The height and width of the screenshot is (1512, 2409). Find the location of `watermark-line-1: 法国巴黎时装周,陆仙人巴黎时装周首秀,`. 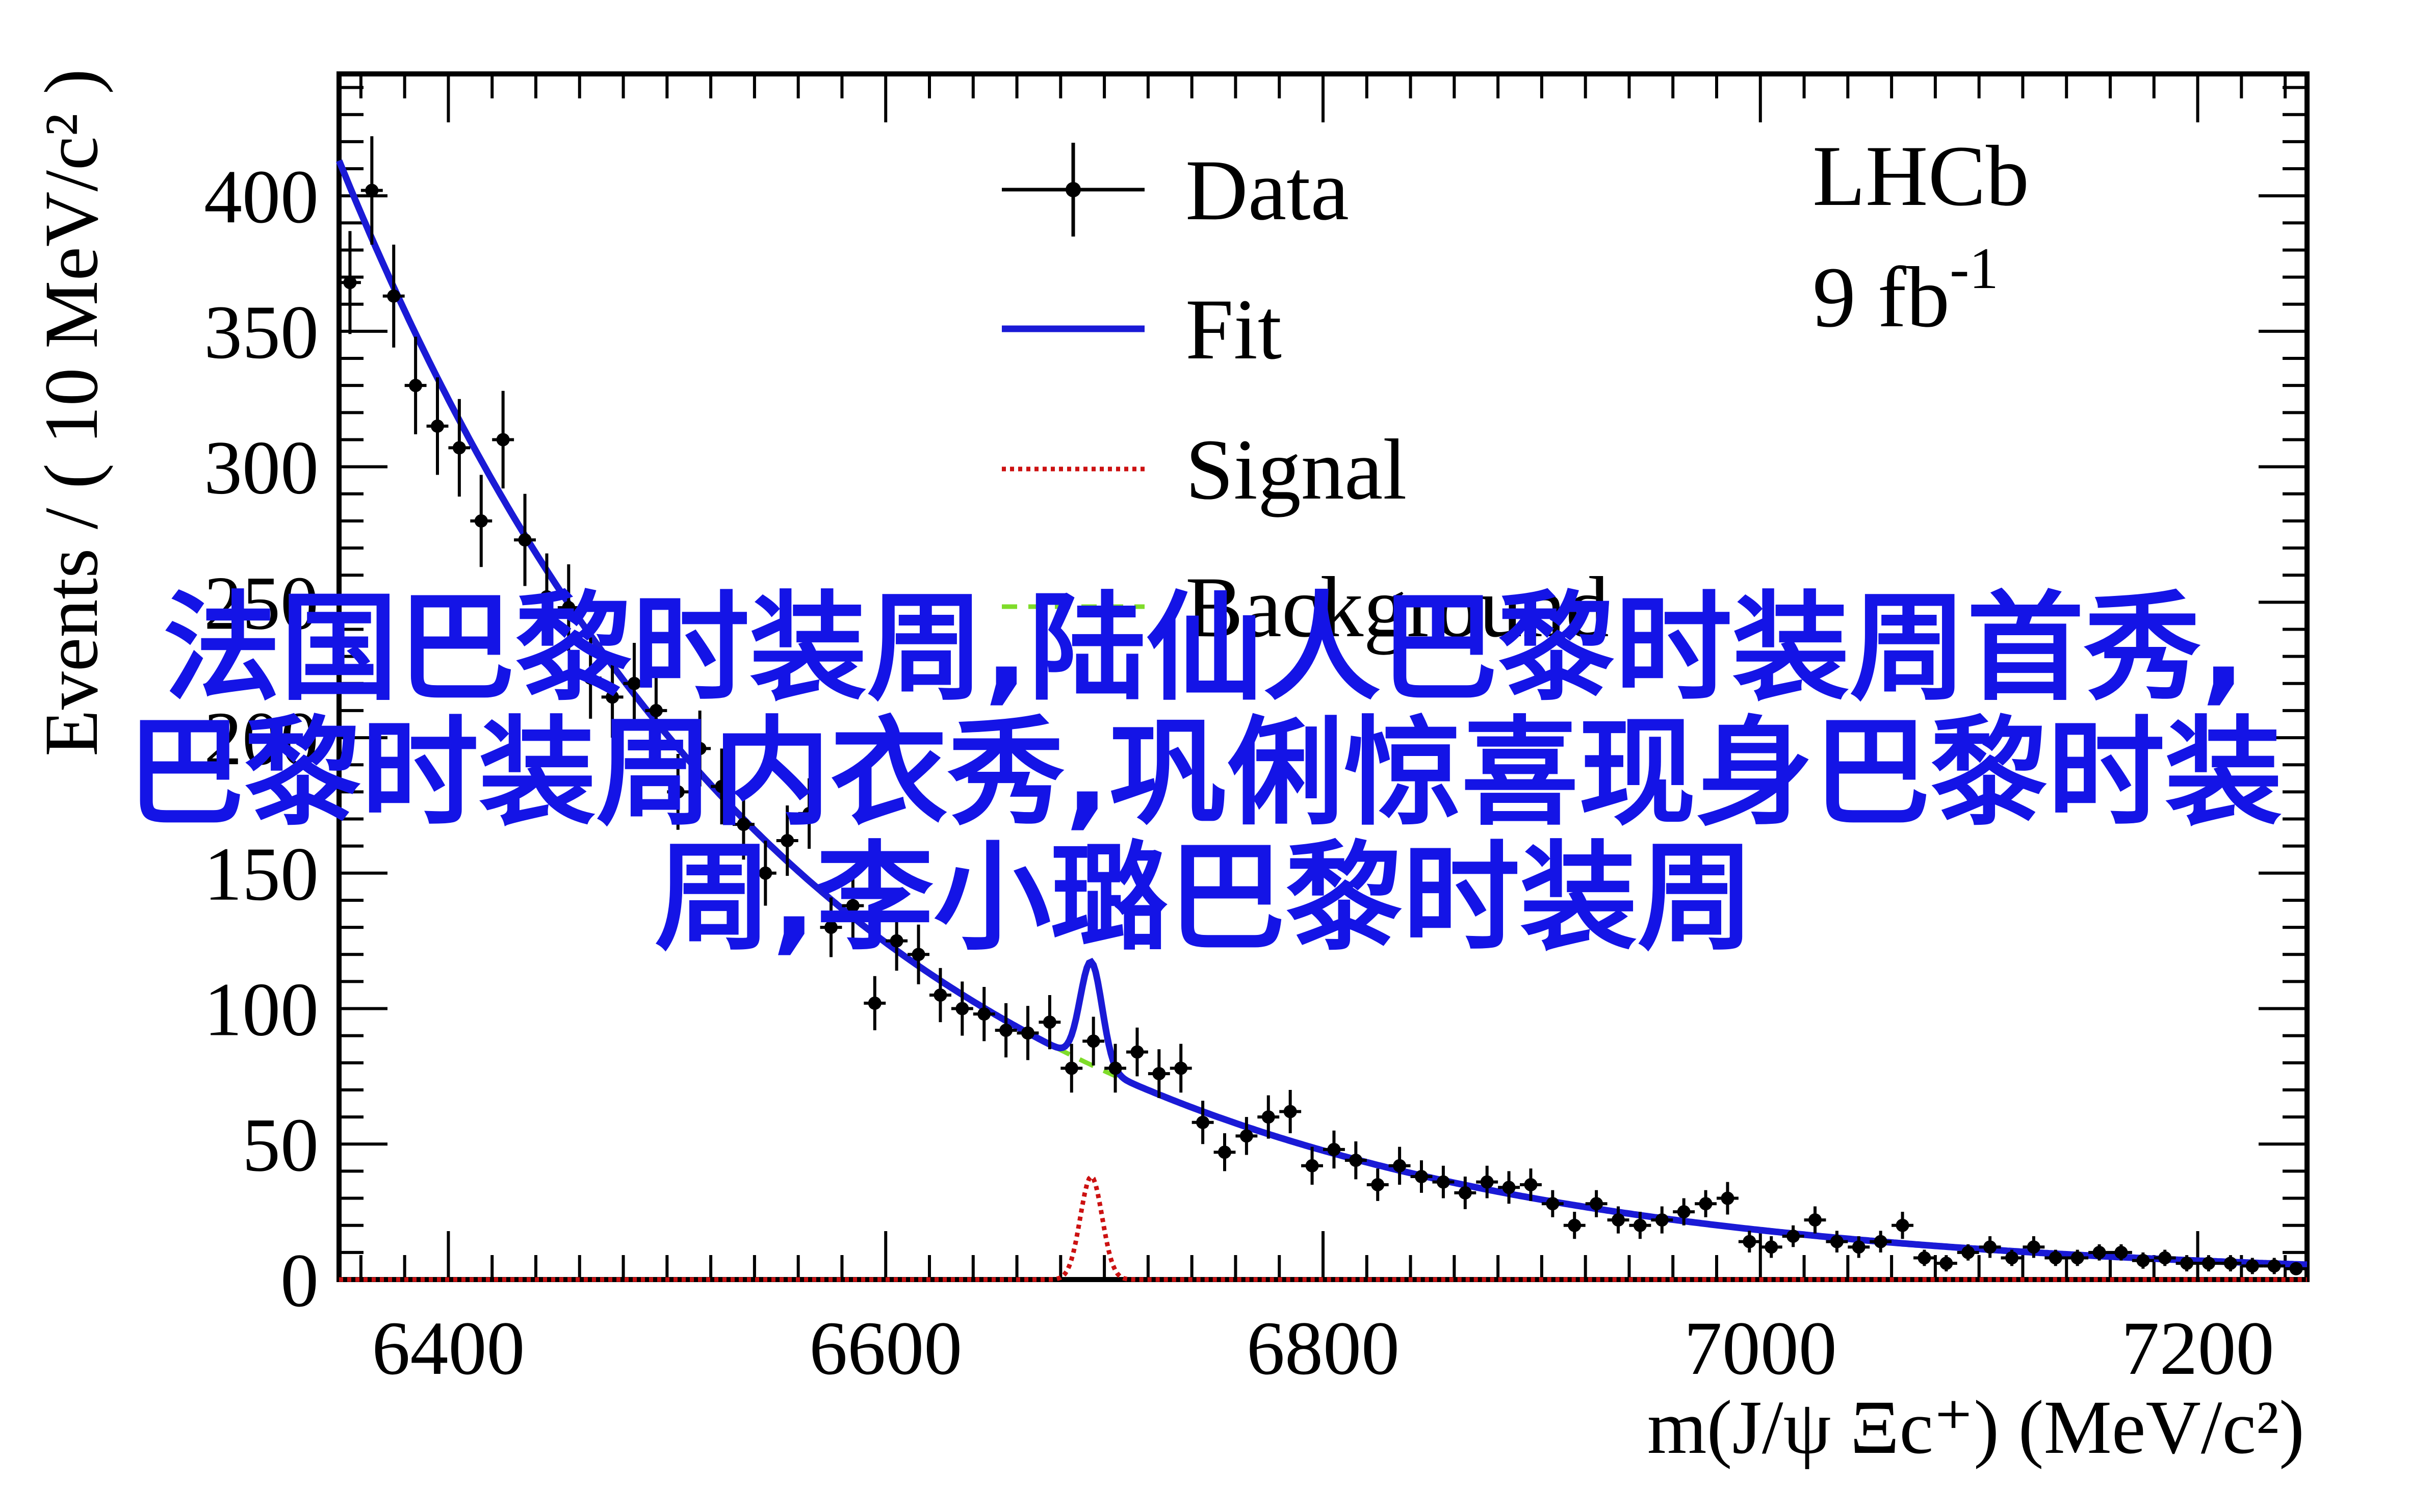

watermark-line-1: 法国巴黎时装周,陆仙人巴黎时装周首秀, is located at coordinates (1204, 649).